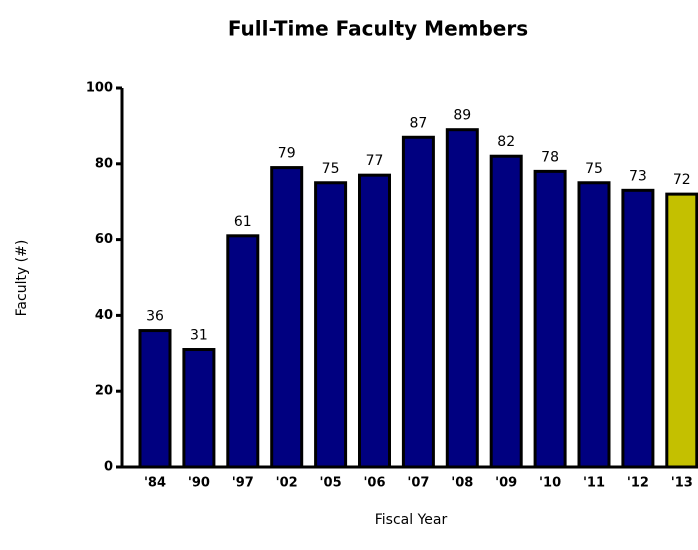  What do you see at coordinates (331, 483) in the screenshot?
I see `x-tick-label: '05` at bounding box center [331, 483].